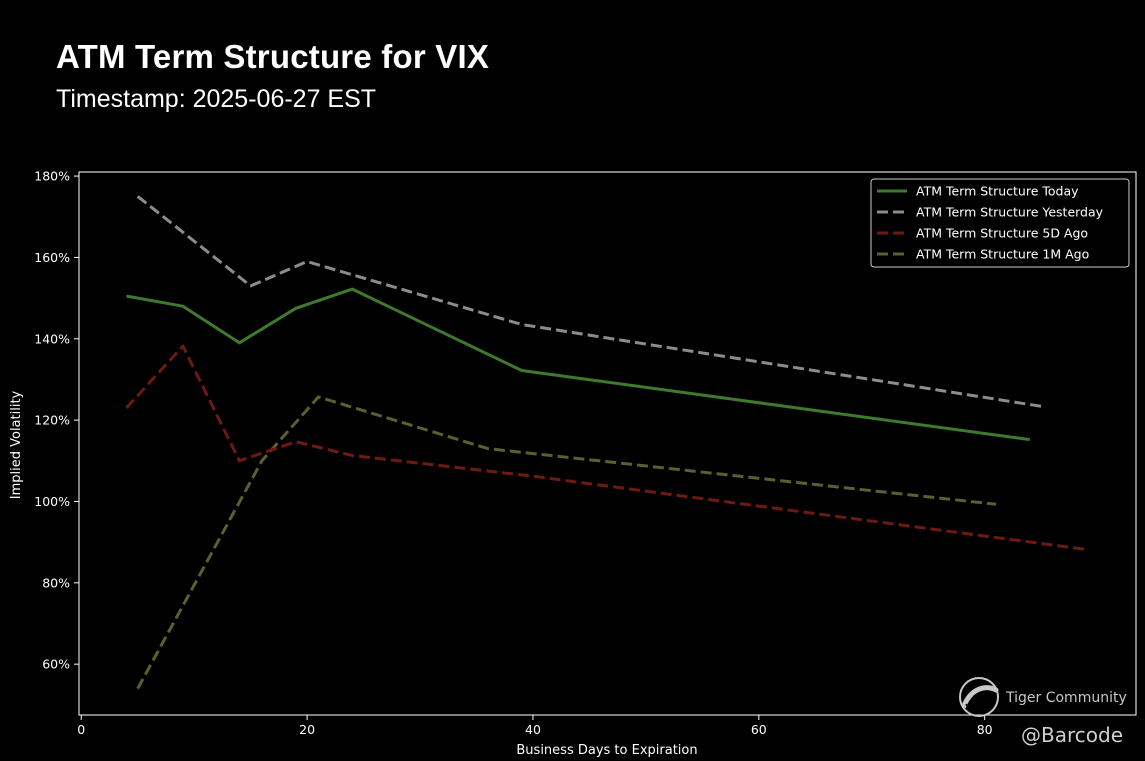 The image size is (1145, 761). Describe the element at coordinates (52, 257) in the screenshot. I see `y-tick-label: 160%` at that location.